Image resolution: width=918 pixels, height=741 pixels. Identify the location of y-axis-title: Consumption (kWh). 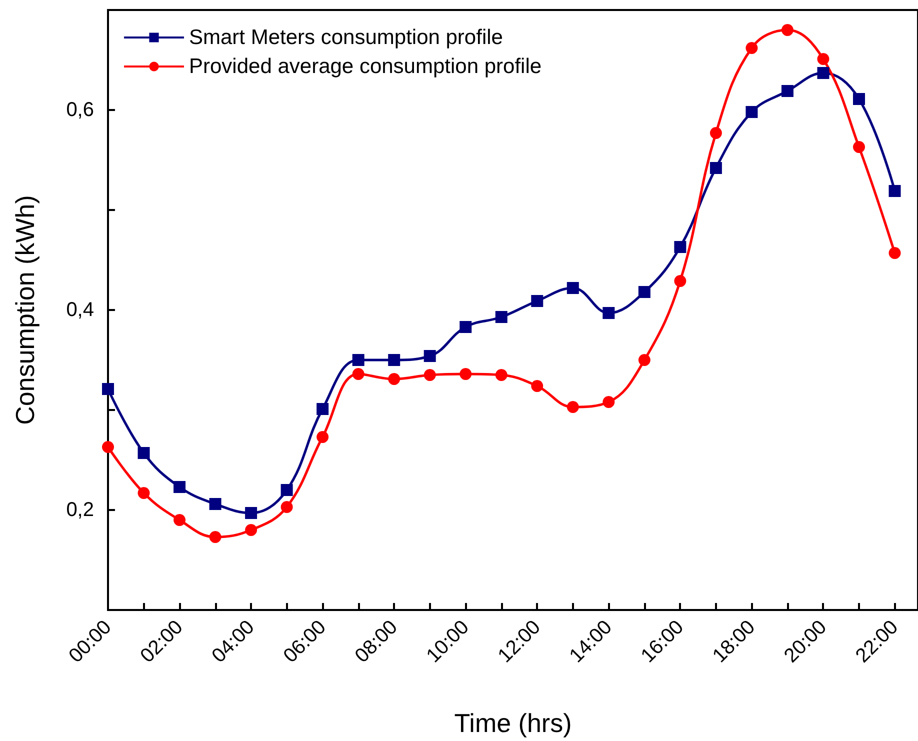
(25, 310).